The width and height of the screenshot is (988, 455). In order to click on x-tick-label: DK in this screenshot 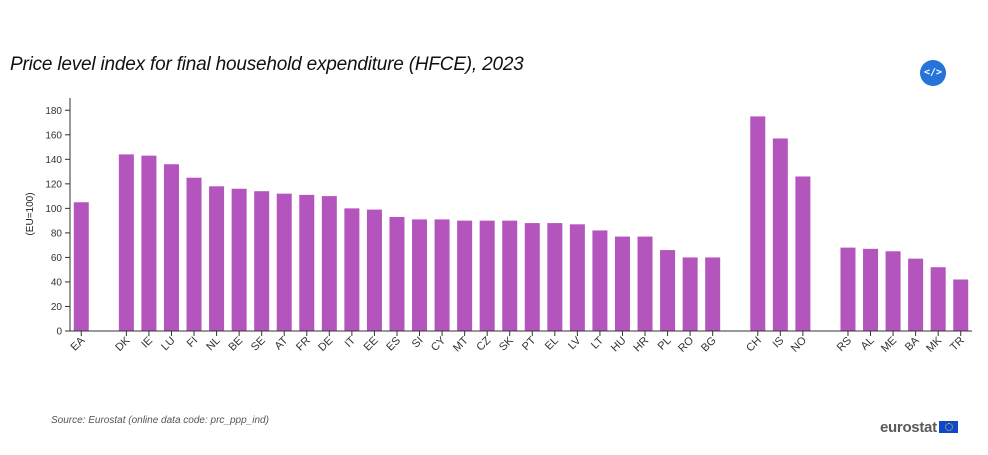, I will do `click(123, 344)`.